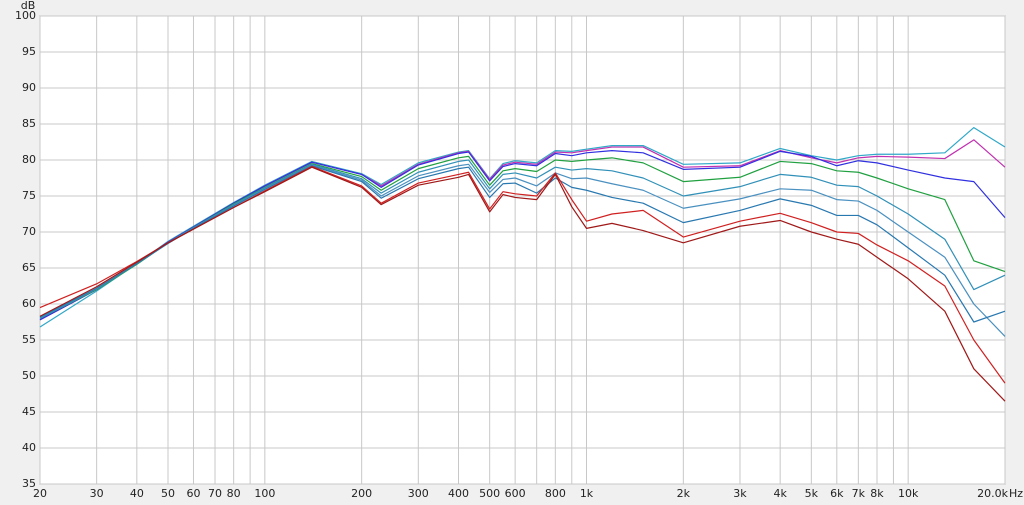  Describe the element at coordinates (168, 493) in the screenshot. I see `x-tick-label: 50` at that location.